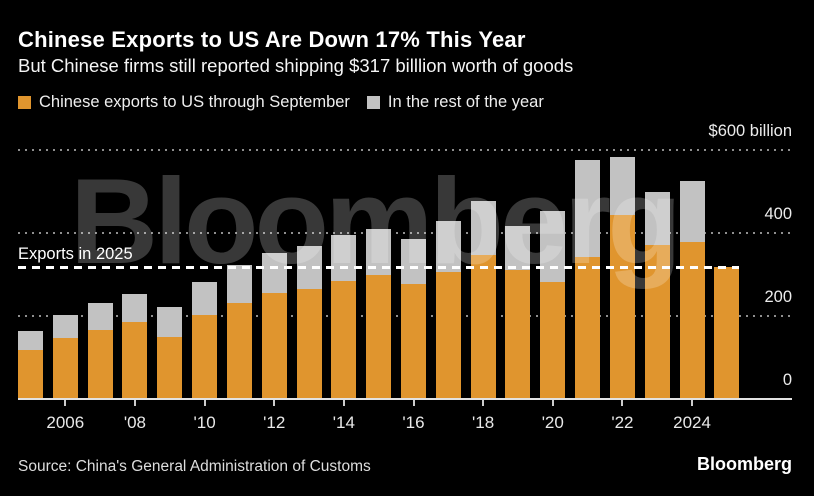 This screenshot has width=814, height=496. What do you see at coordinates (588, 208) in the screenshot?
I see `bar-2021-rest-of-year` at bounding box center [588, 208].